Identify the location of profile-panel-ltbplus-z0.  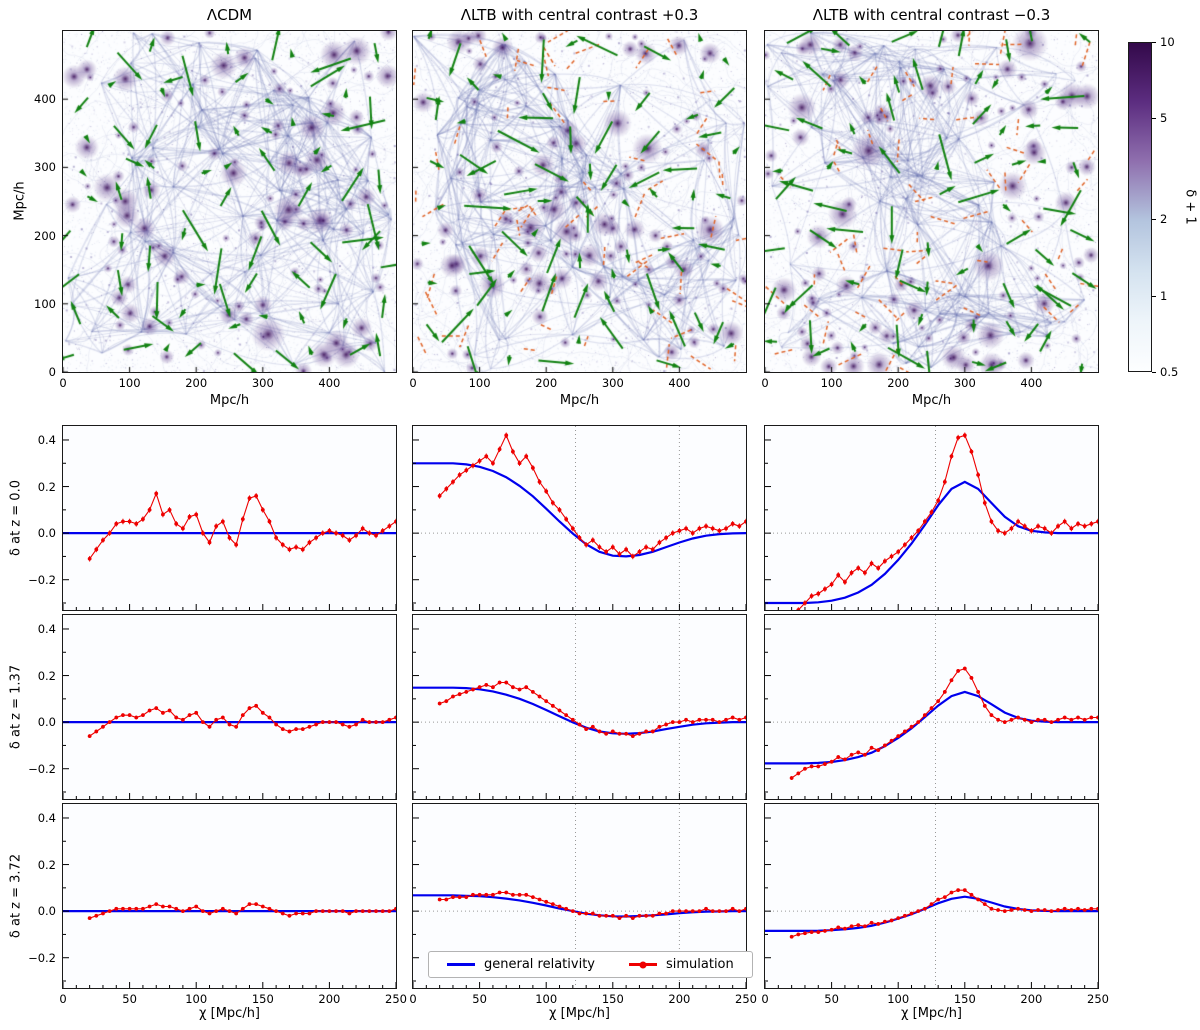
(579, 518).